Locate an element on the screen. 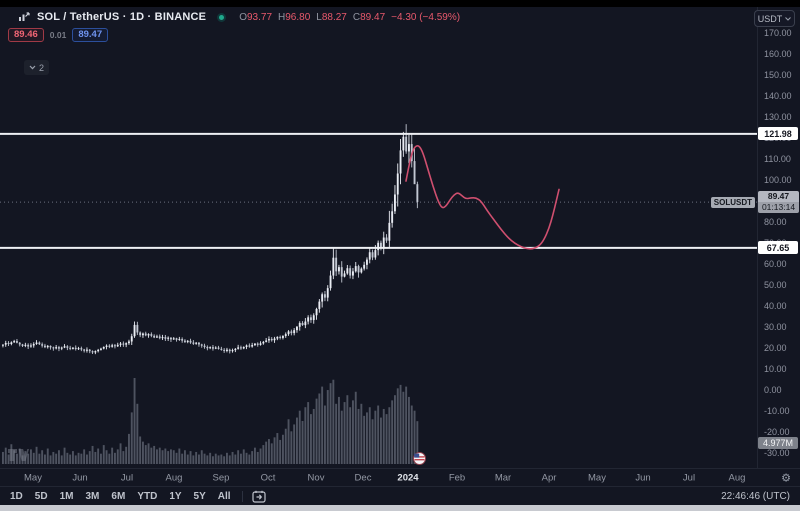 This screenshot has height=511, width=800. projection-drawing is located at coordinates (482, 197).